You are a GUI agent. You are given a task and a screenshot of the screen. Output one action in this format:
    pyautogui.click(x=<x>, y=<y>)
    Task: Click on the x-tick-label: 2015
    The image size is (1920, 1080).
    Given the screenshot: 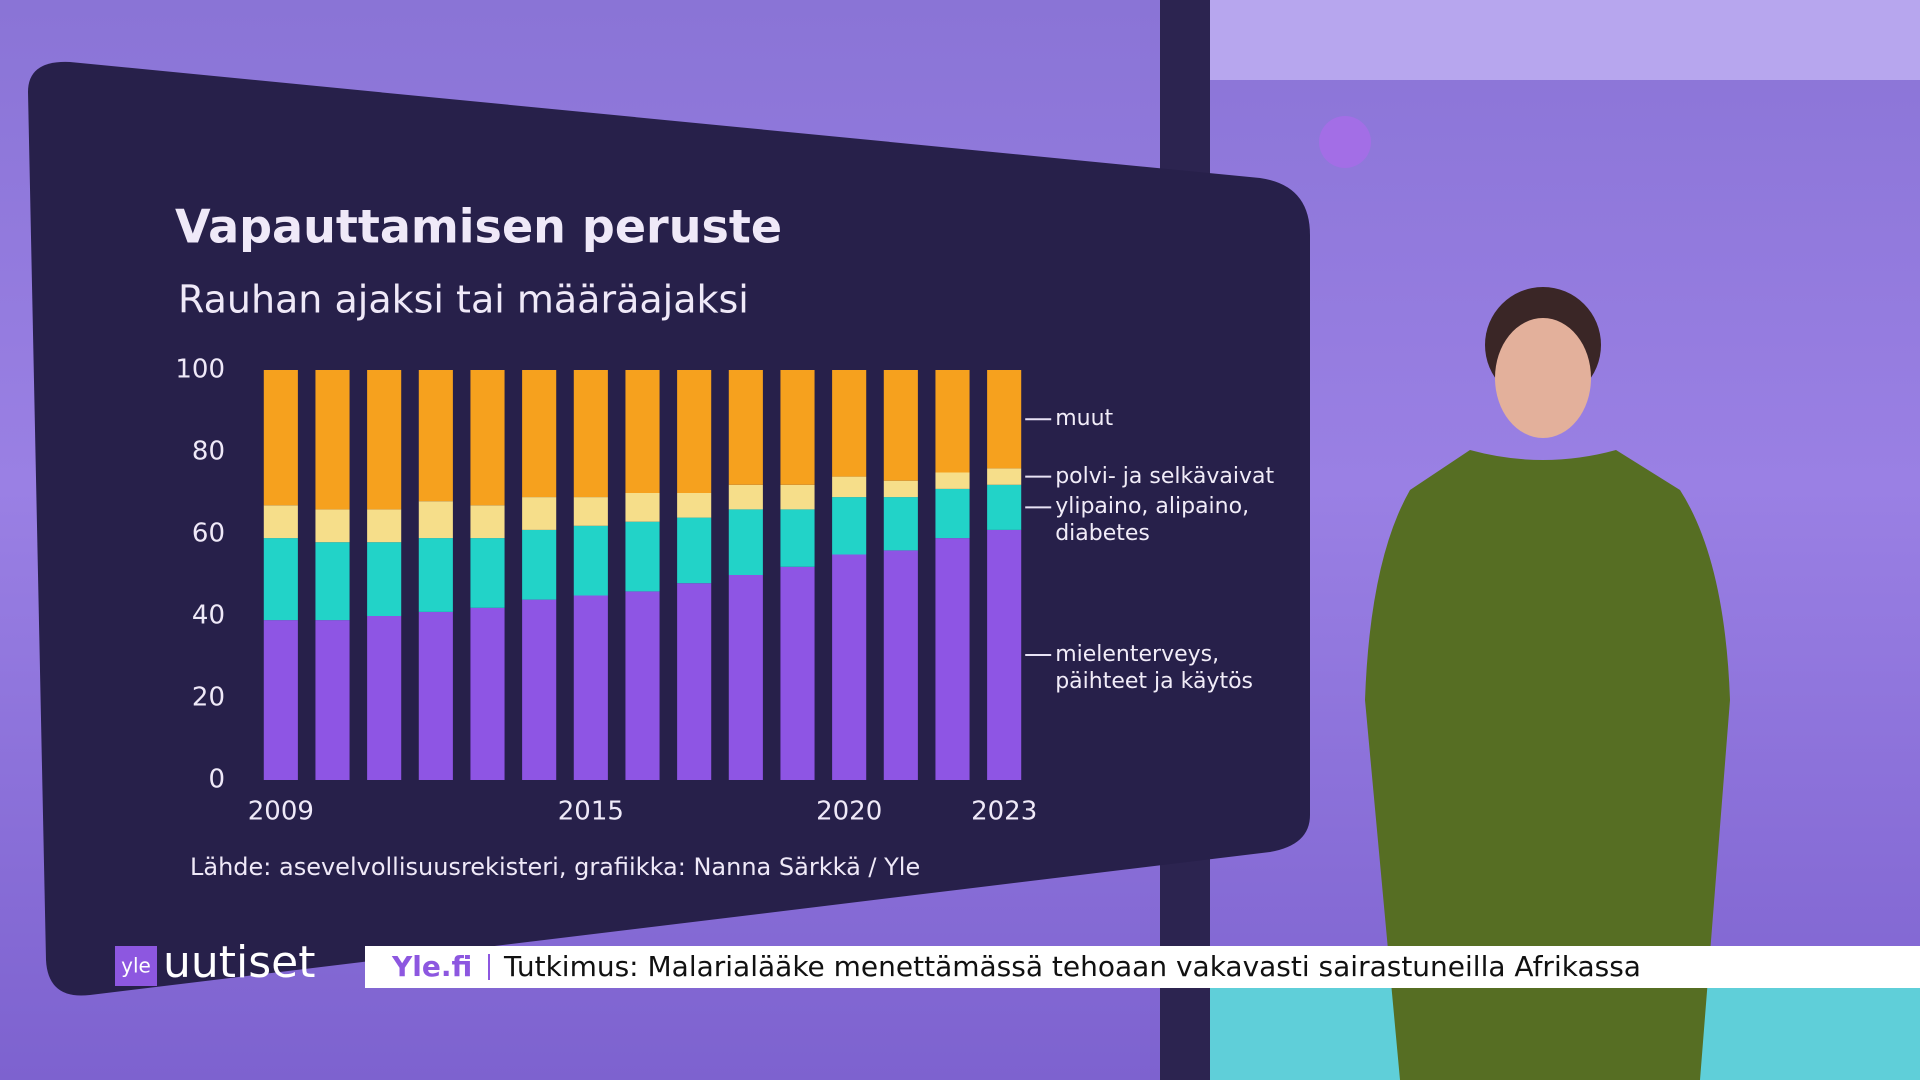 What is the action you would take?
    pyautogui.click(x=591, y=812)
    